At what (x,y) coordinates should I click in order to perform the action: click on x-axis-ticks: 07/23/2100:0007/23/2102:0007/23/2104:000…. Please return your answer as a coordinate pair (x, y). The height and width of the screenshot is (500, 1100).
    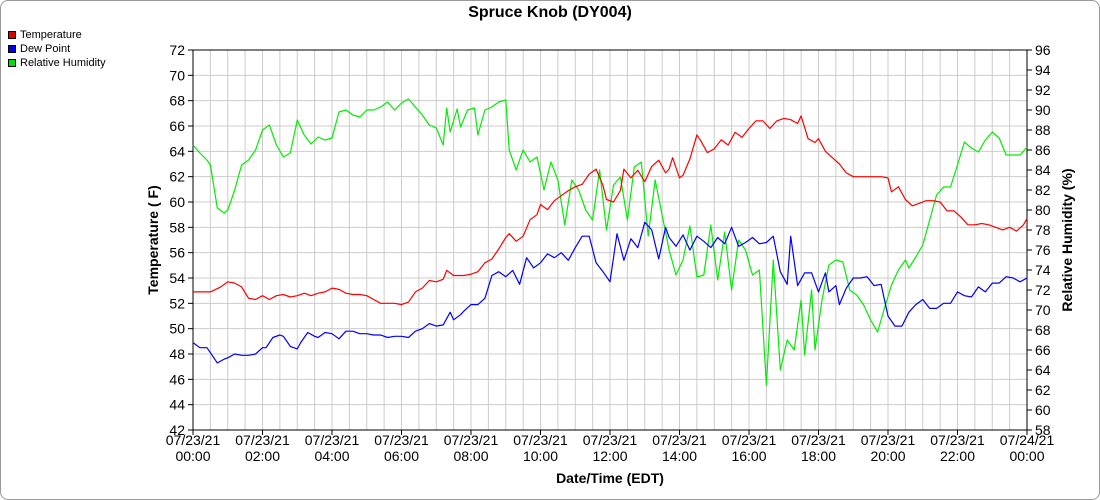
    Looking at the image, I should click on (610, 447).